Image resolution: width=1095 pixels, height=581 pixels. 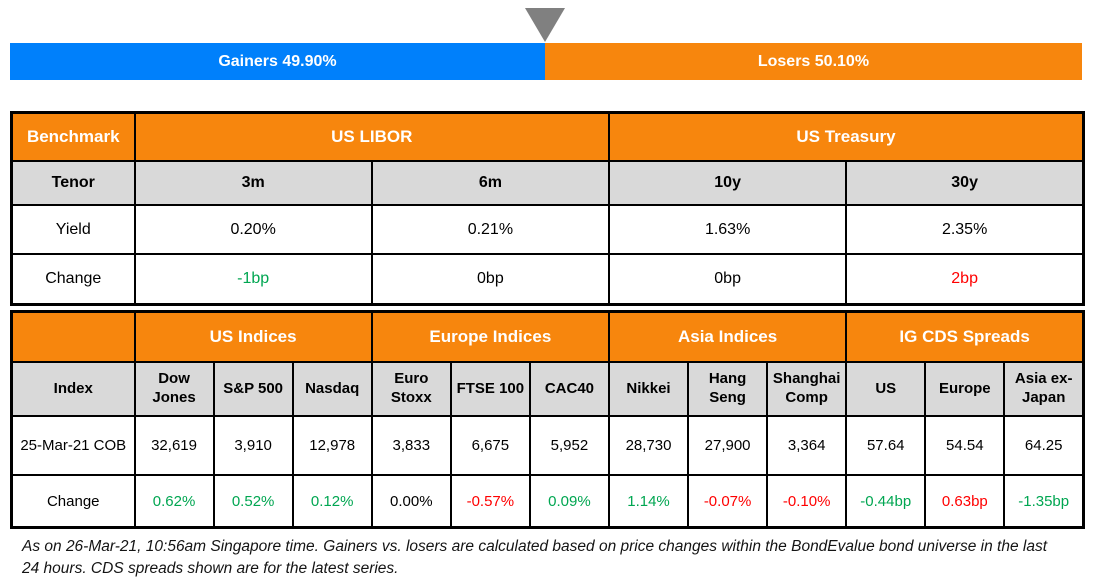 What do you see at coordinates (490, 445) in the screenshot?
I see `index-value-cell: 6,675` at bounding box center [490, 445].